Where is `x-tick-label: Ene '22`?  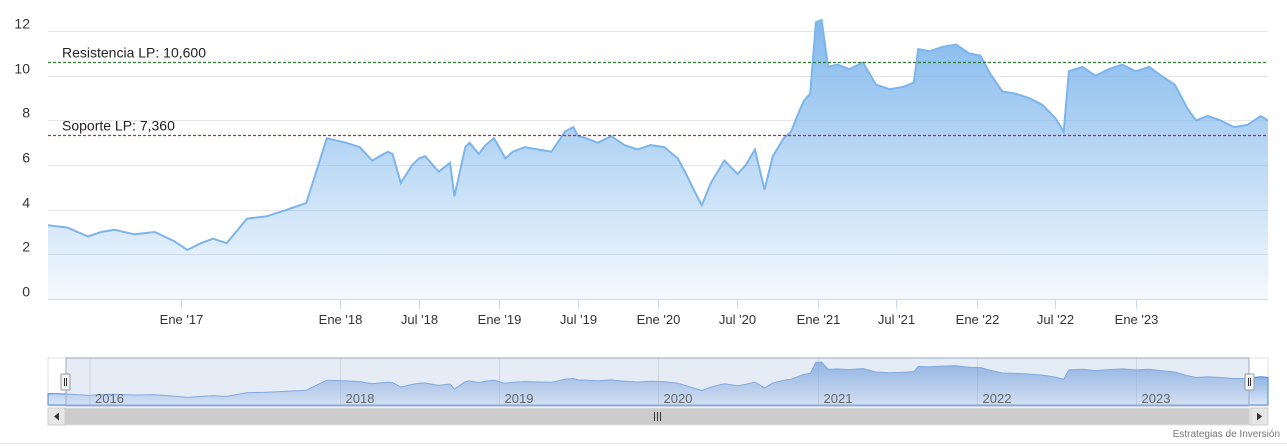 x-tick-label: Ene '22 is located at coordinates (978, 319).